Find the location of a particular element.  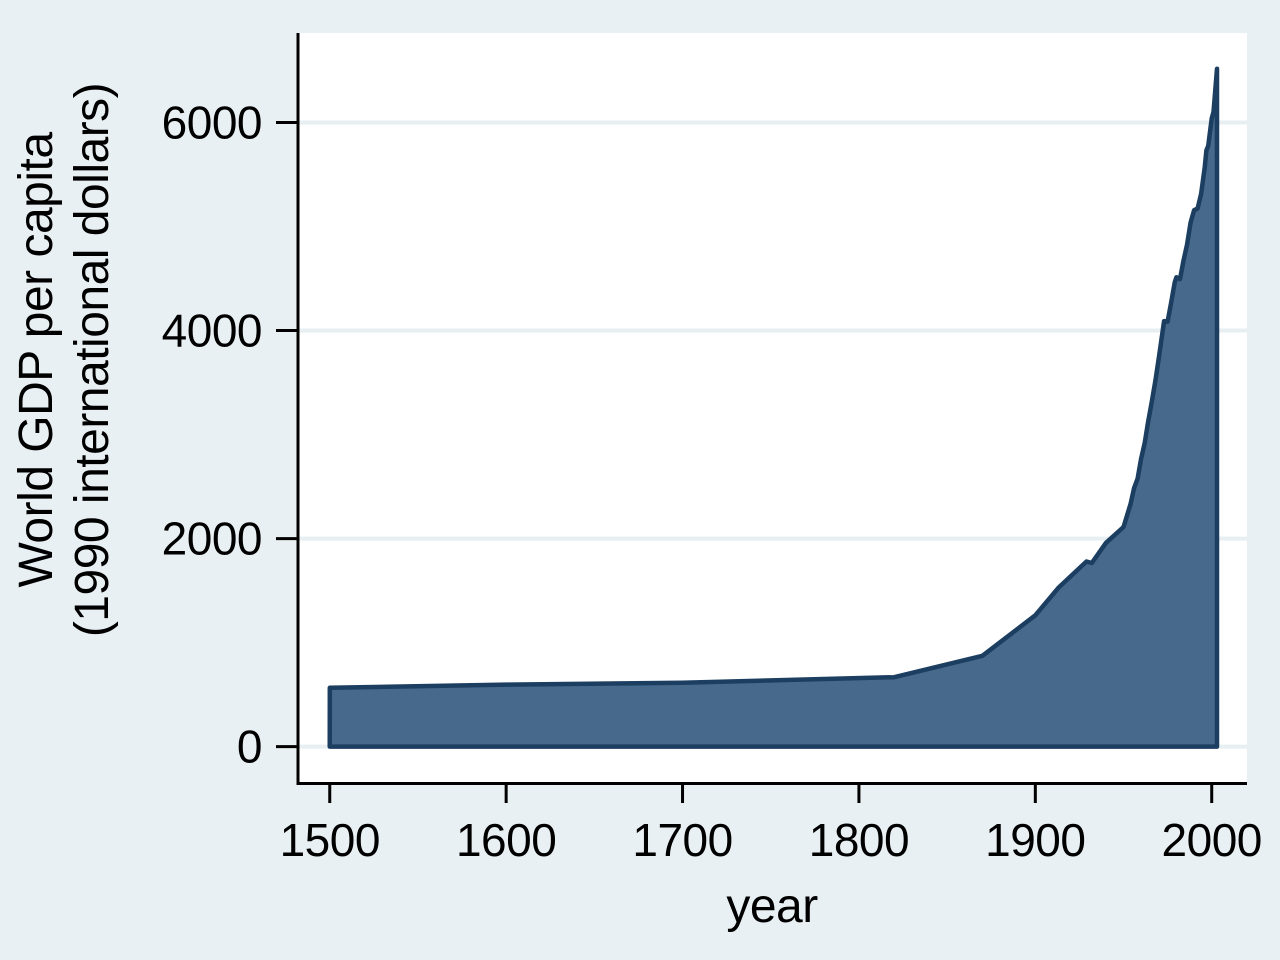

x-tick-label: 1500 is located at coordinates (330, 840).